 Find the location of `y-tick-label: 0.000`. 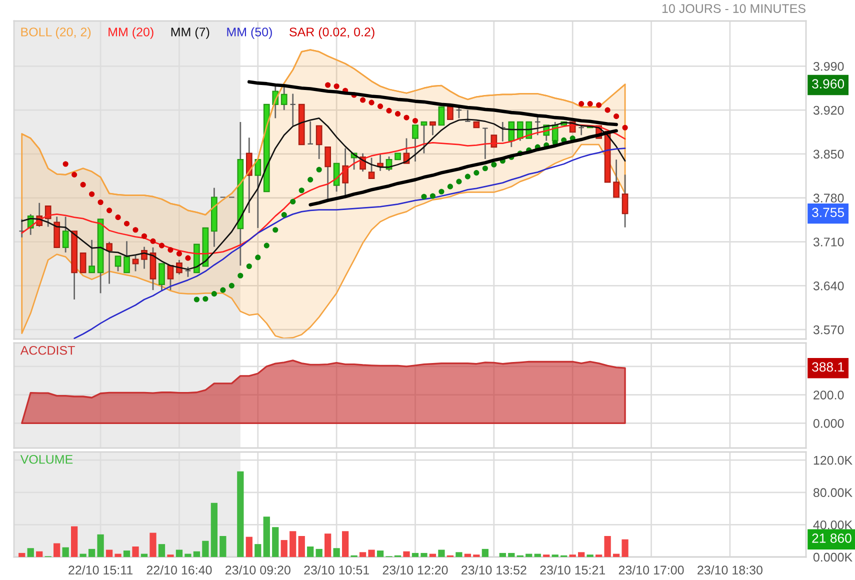

y-tick-label: 0.000 is located at coordinates (828, 423).